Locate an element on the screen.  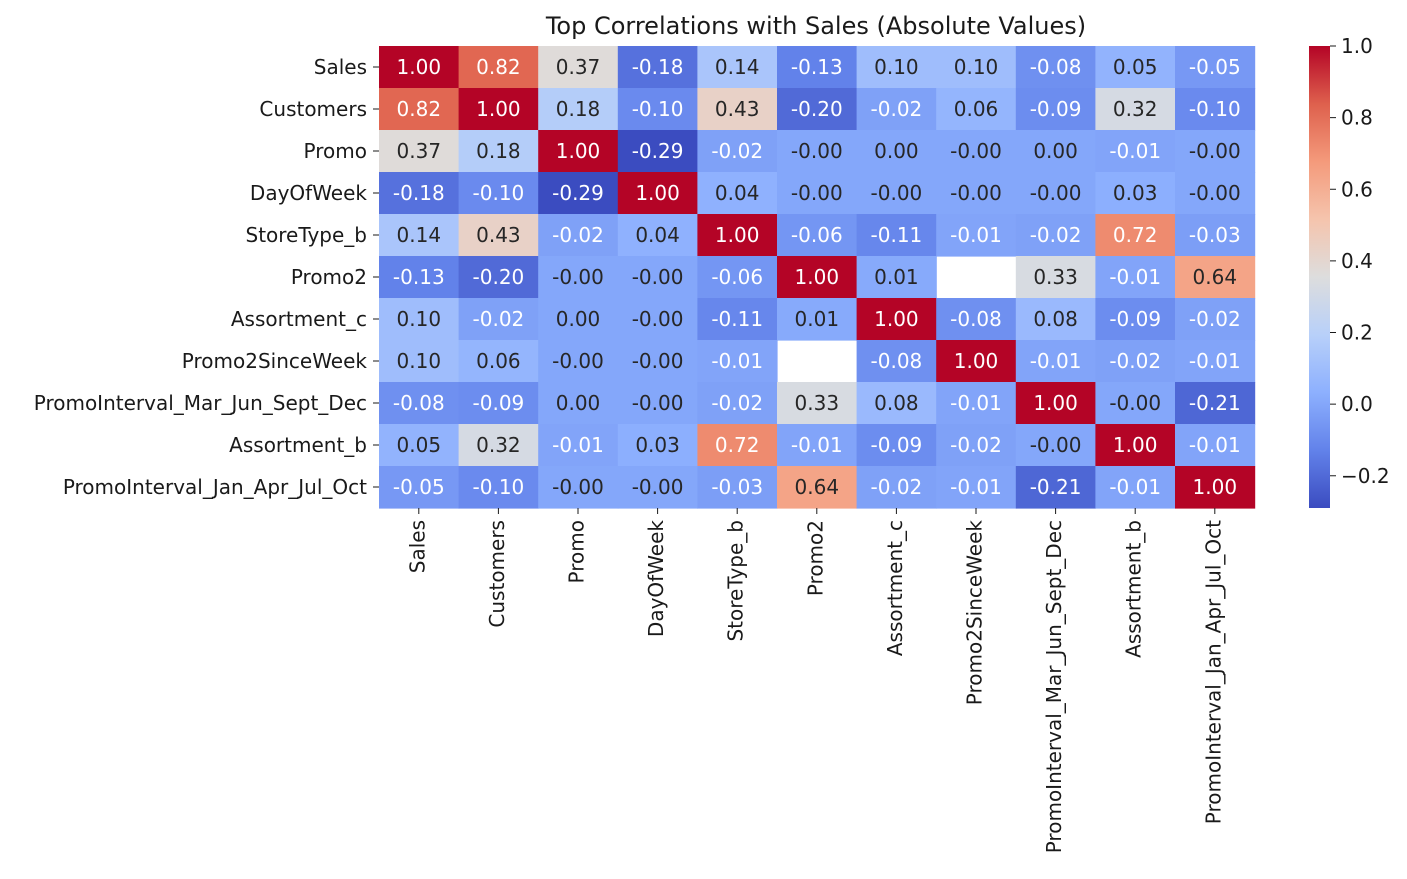
heatmap-cell-label: 0.32 is located at coordinates (498, 445).